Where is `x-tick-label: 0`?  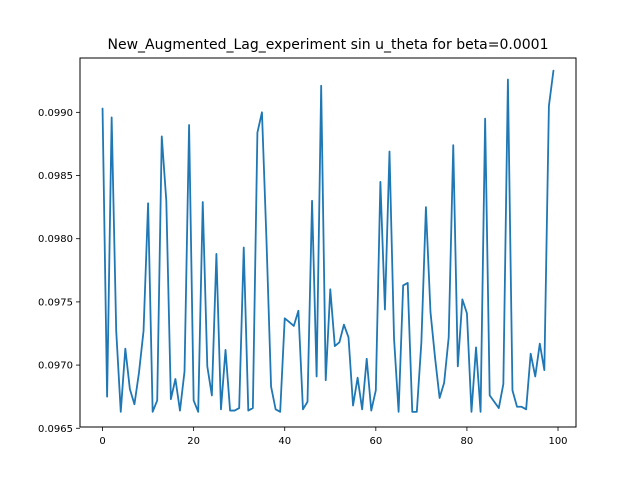
x-tick-label: 0 is located at coordinates (102, 441).